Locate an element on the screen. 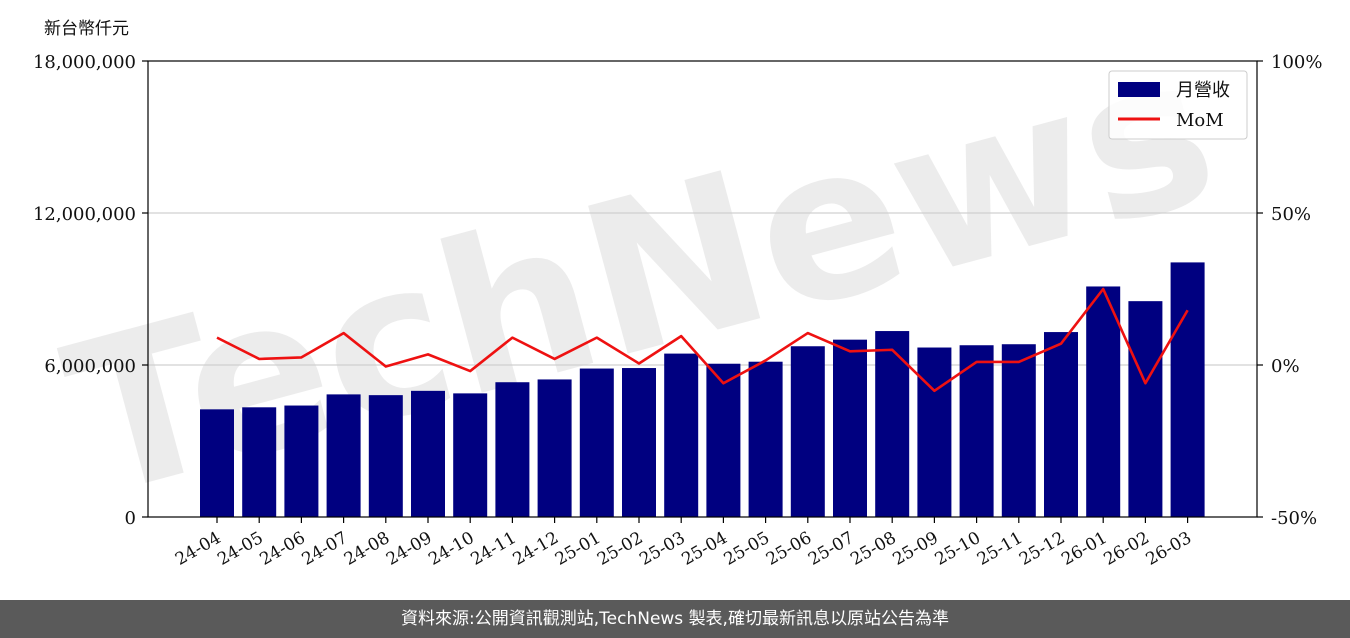  x-tick-label: 25-12 is located at coordinates (1042, 549).